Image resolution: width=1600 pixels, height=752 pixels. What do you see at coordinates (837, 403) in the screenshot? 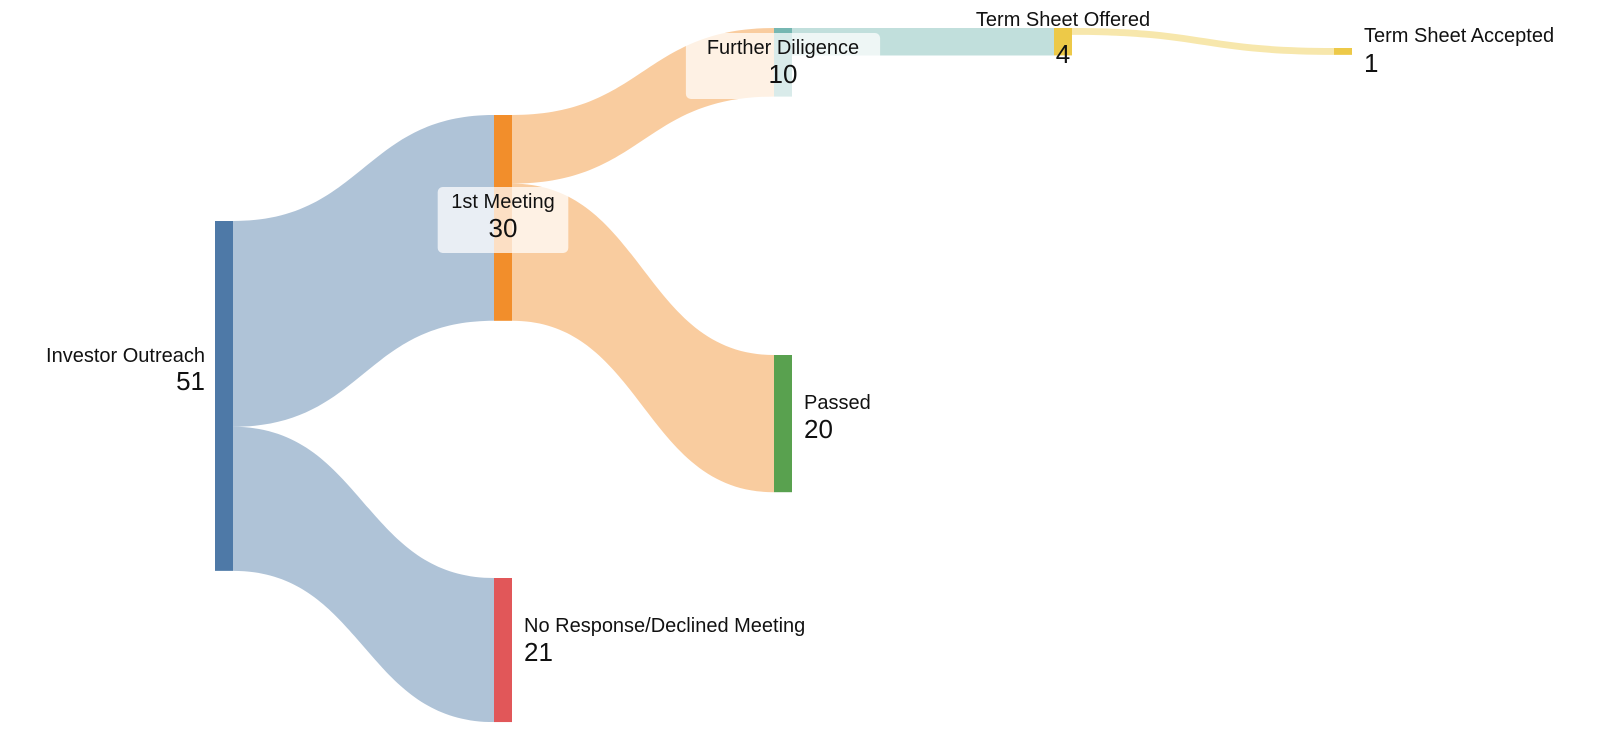
I see `node-name-passed: Passed` at bounding box center [837, 403].